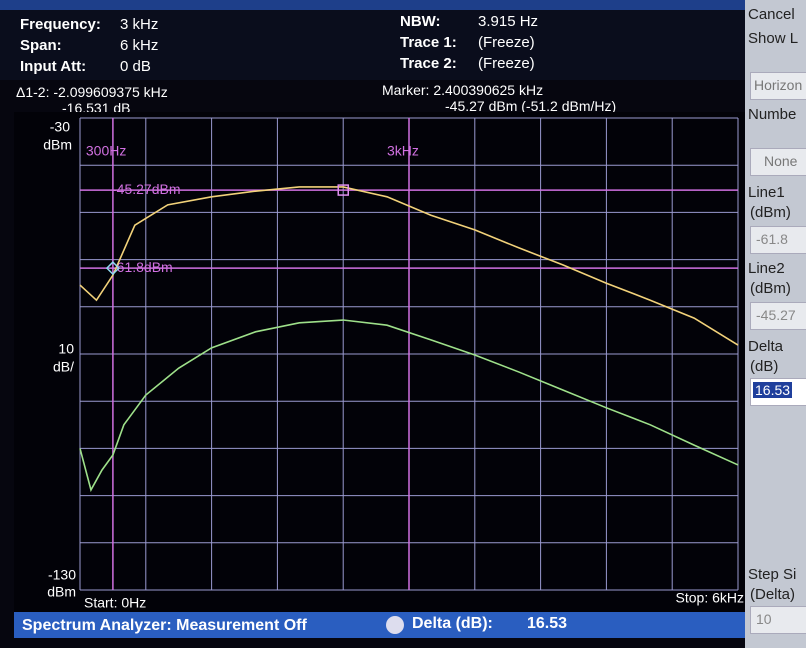 The image size is (806, 648). I want to click on marker-title: Marker:, so click(406, 90).